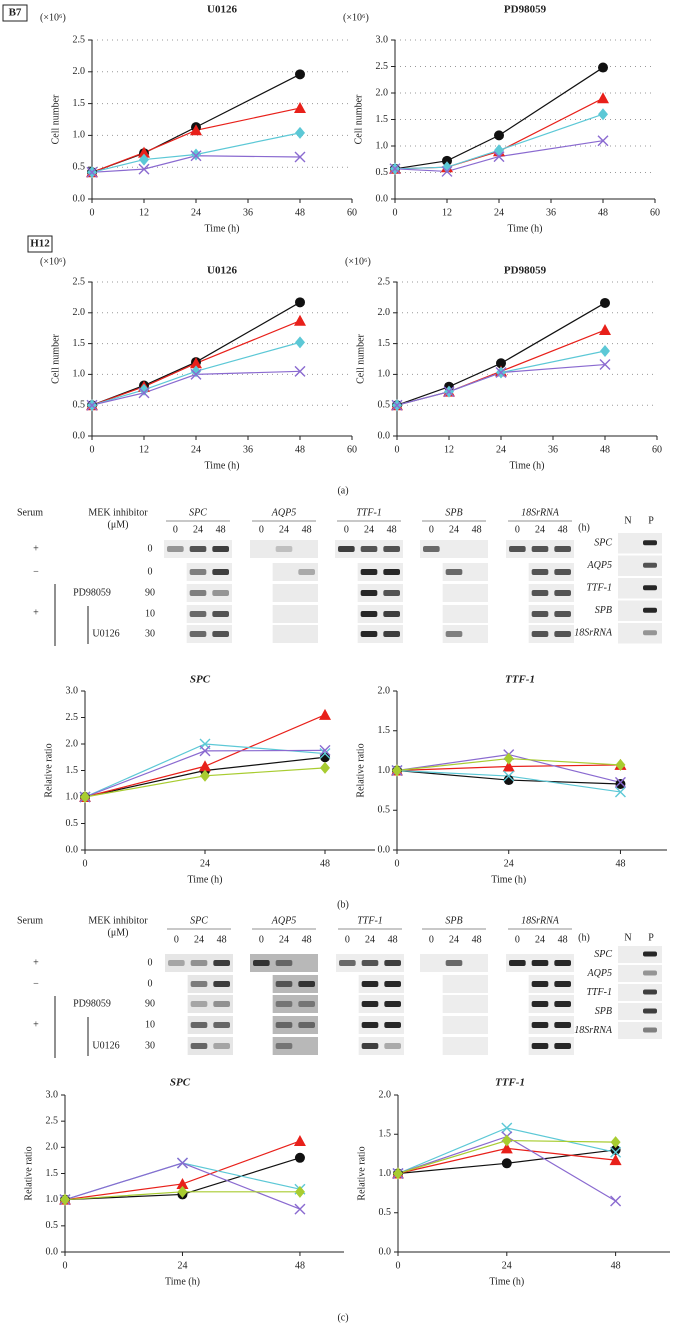 This screenshot has height=1327, width=686. What do you see at coordinates (118, 524) in the screenshot?
I see `unit-label: (μM)` at bounding box center [118, 524].